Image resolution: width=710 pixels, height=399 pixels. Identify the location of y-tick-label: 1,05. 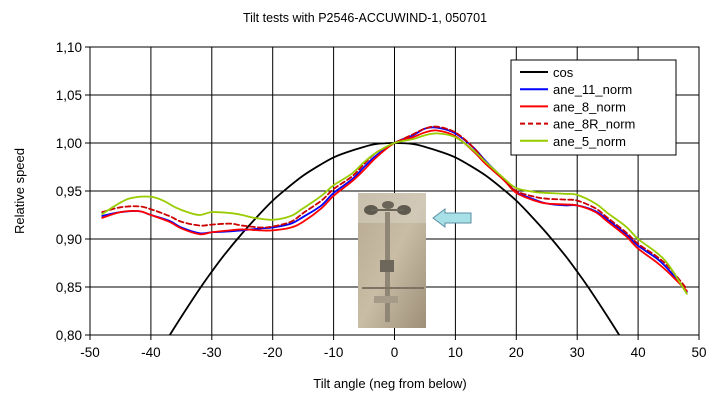
(69, 95).